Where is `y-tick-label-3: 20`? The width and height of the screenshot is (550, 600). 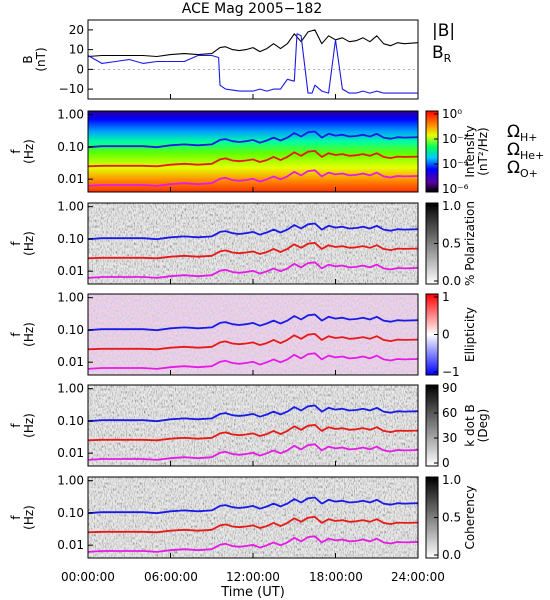 y-tick-label-3: 20 is located at coordinates (76, 30).